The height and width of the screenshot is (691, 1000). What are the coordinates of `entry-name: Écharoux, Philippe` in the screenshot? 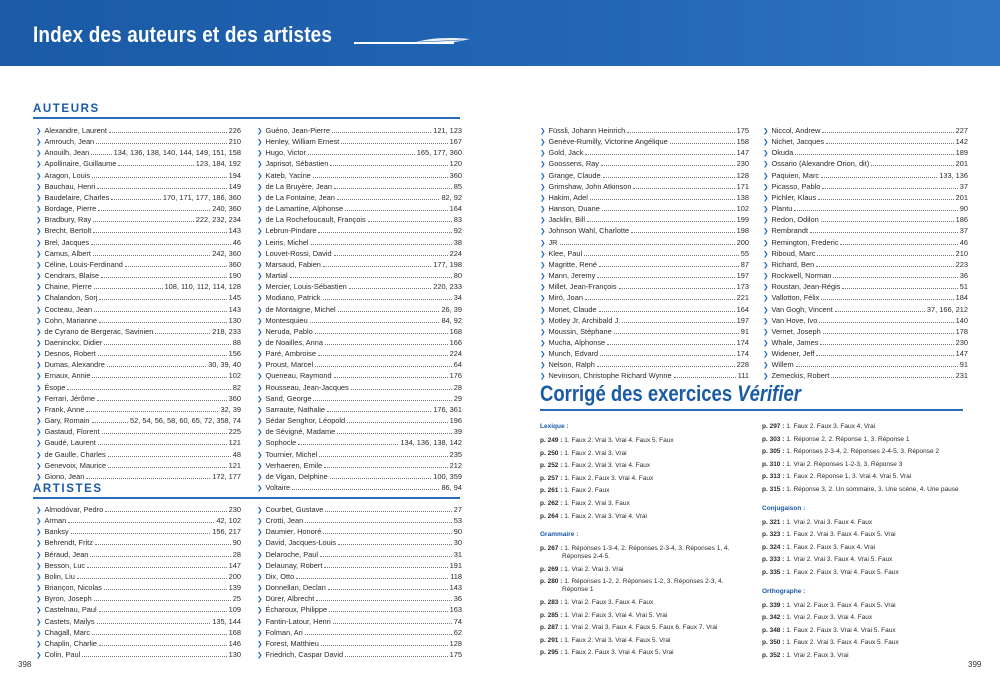 It's located at (296, 610).